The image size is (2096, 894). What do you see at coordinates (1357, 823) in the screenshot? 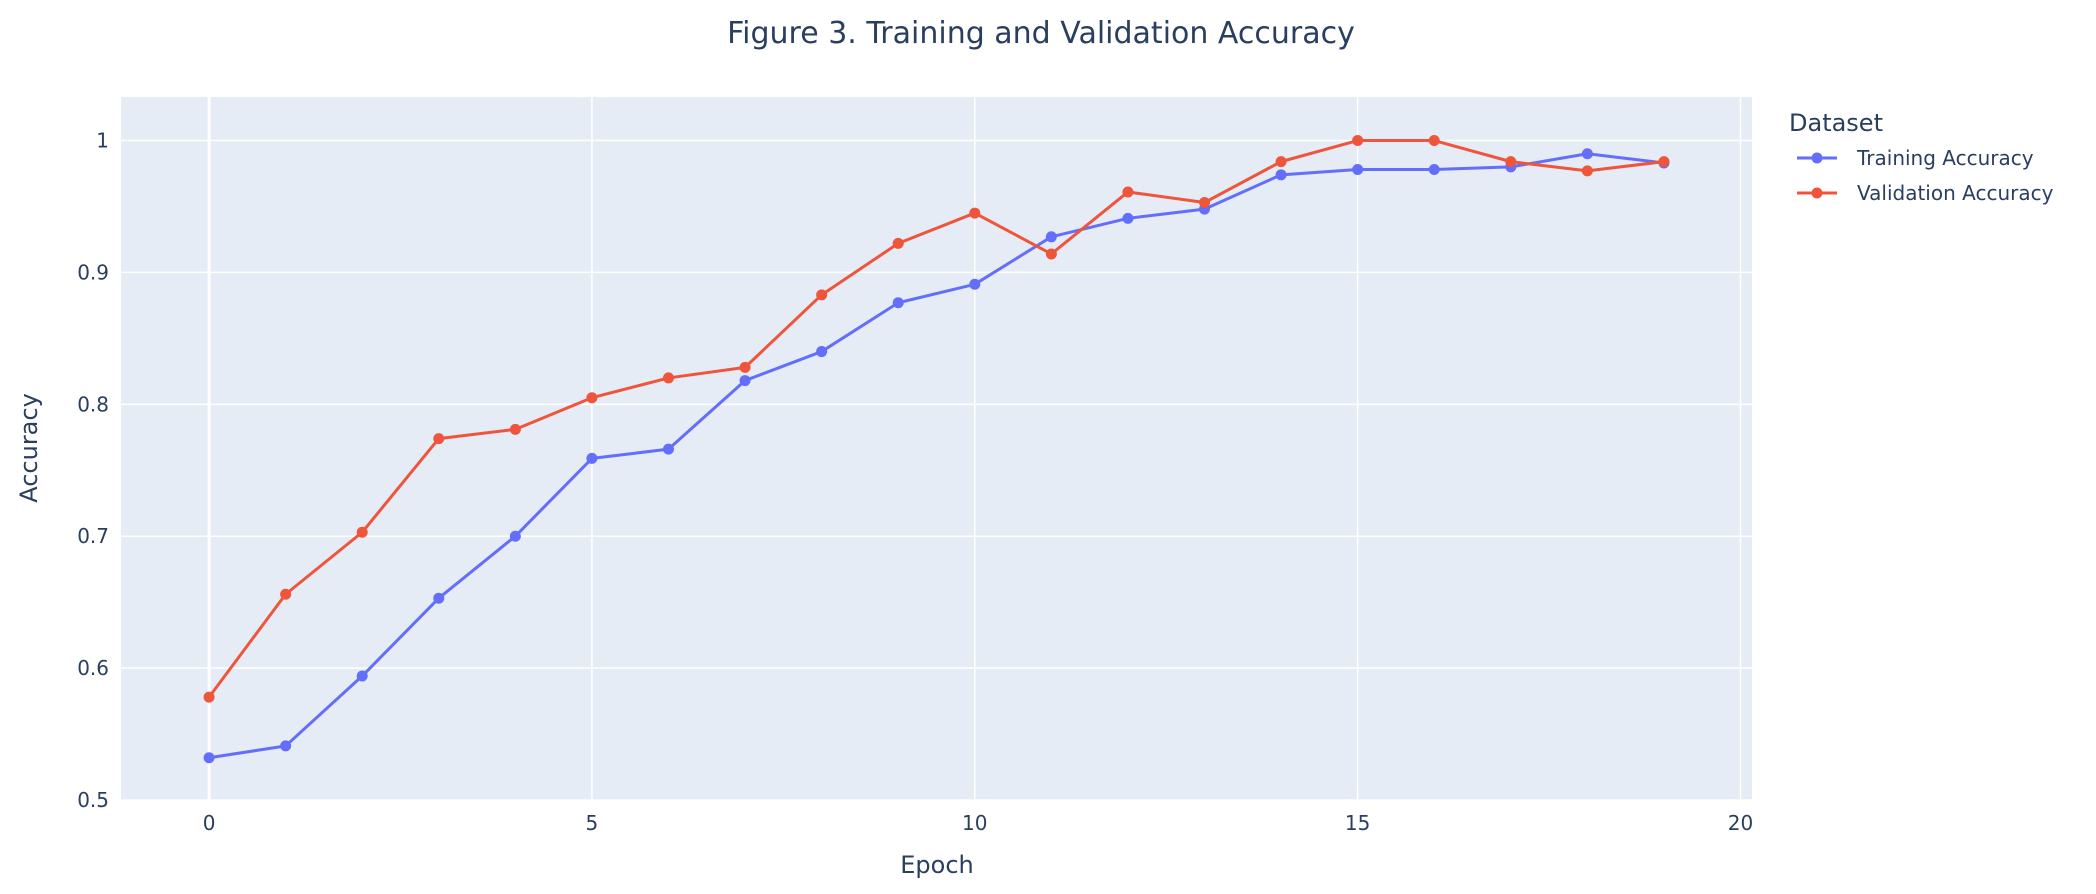
I see `x-tick-label: 15` at bounding box center [1357, 823].